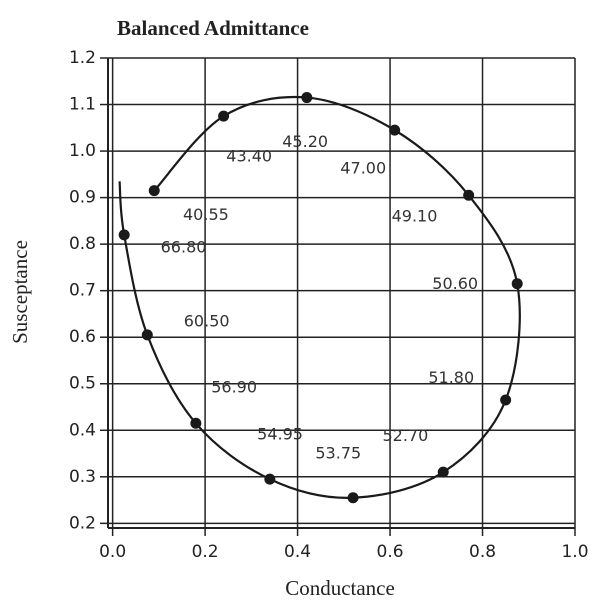 The height and width of the screenshot is (604, 608). I want to click on point-label: 66.80, so click(184, 246).